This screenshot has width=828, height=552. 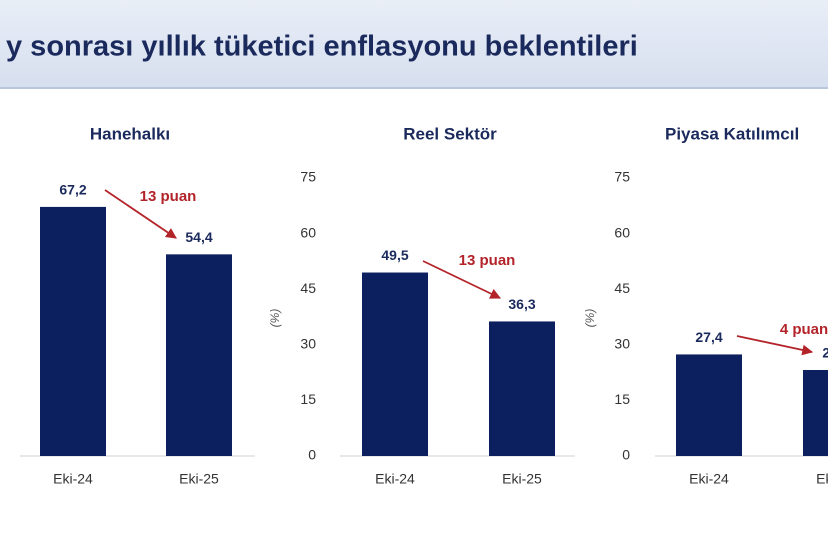 I want to click on data-label: 23,2, so click(x=825, y=353).